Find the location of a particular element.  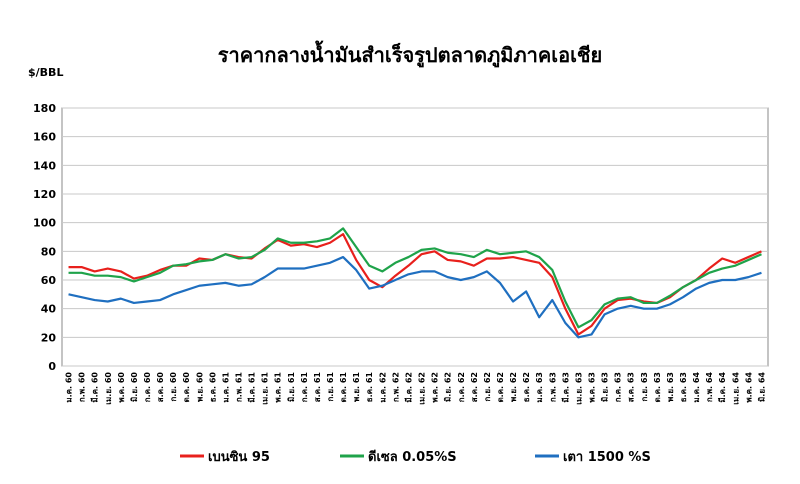

x-tick-label: เม.ย. 63 is located at coordinates (578, 388).